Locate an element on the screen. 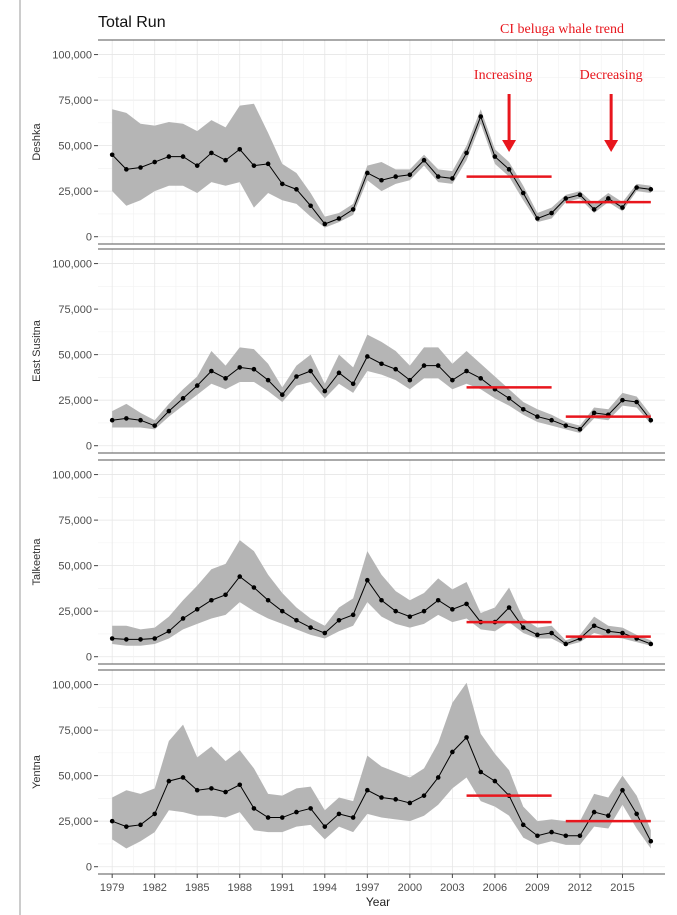 The image size is (677, 915). decreasing-arrow-icon-head is located at coordinates (611, 146).